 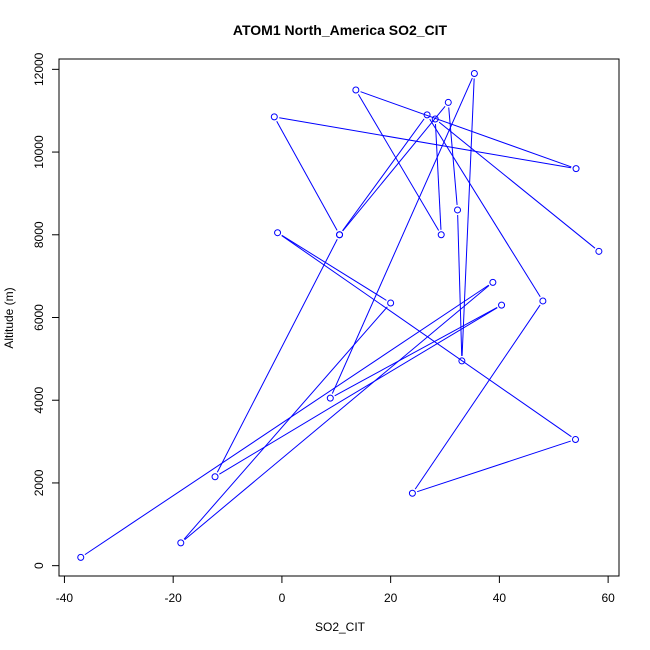 What do you see at coordinates (39, 317) in the screenshot?
I see `y-tick-label: 6000` at bounding box center [39, 317].